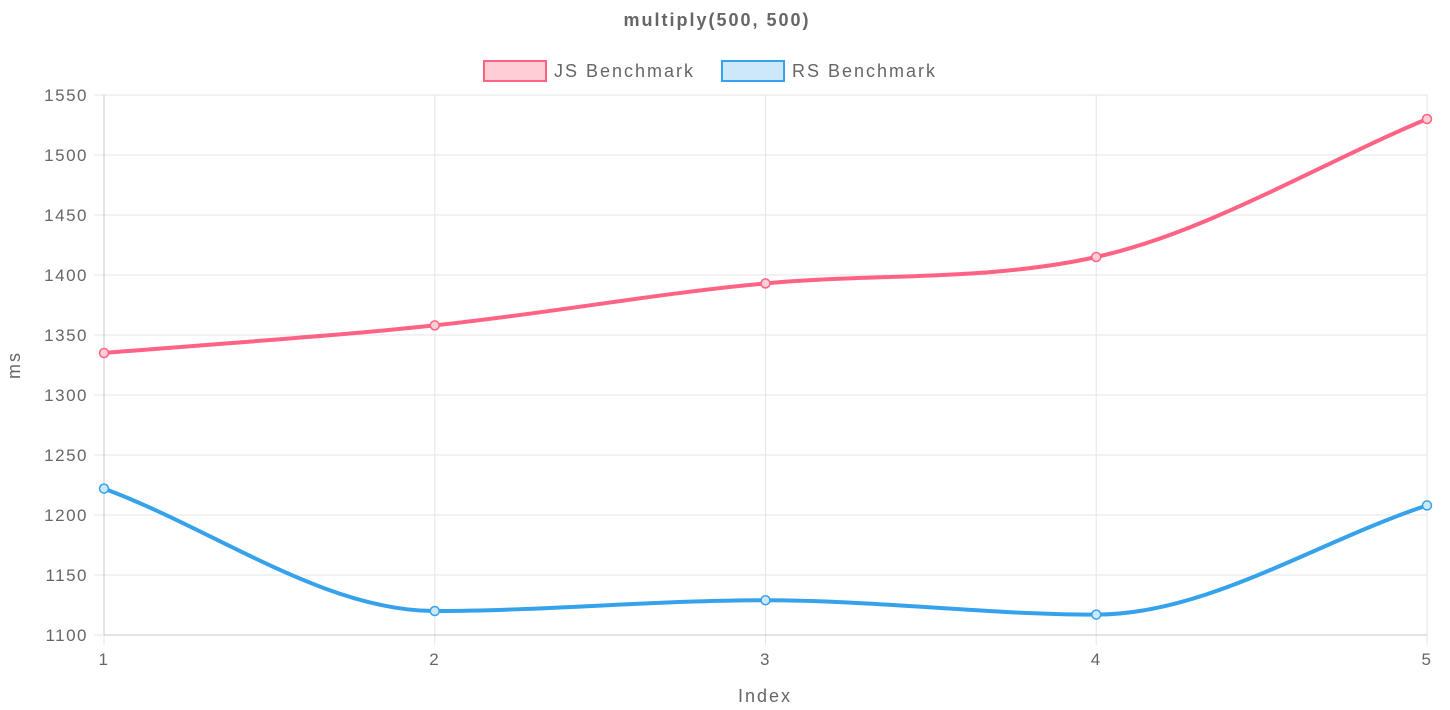 The image size is (1450, 710). I want to click on x-tick-label: 1, so click(104, 659).